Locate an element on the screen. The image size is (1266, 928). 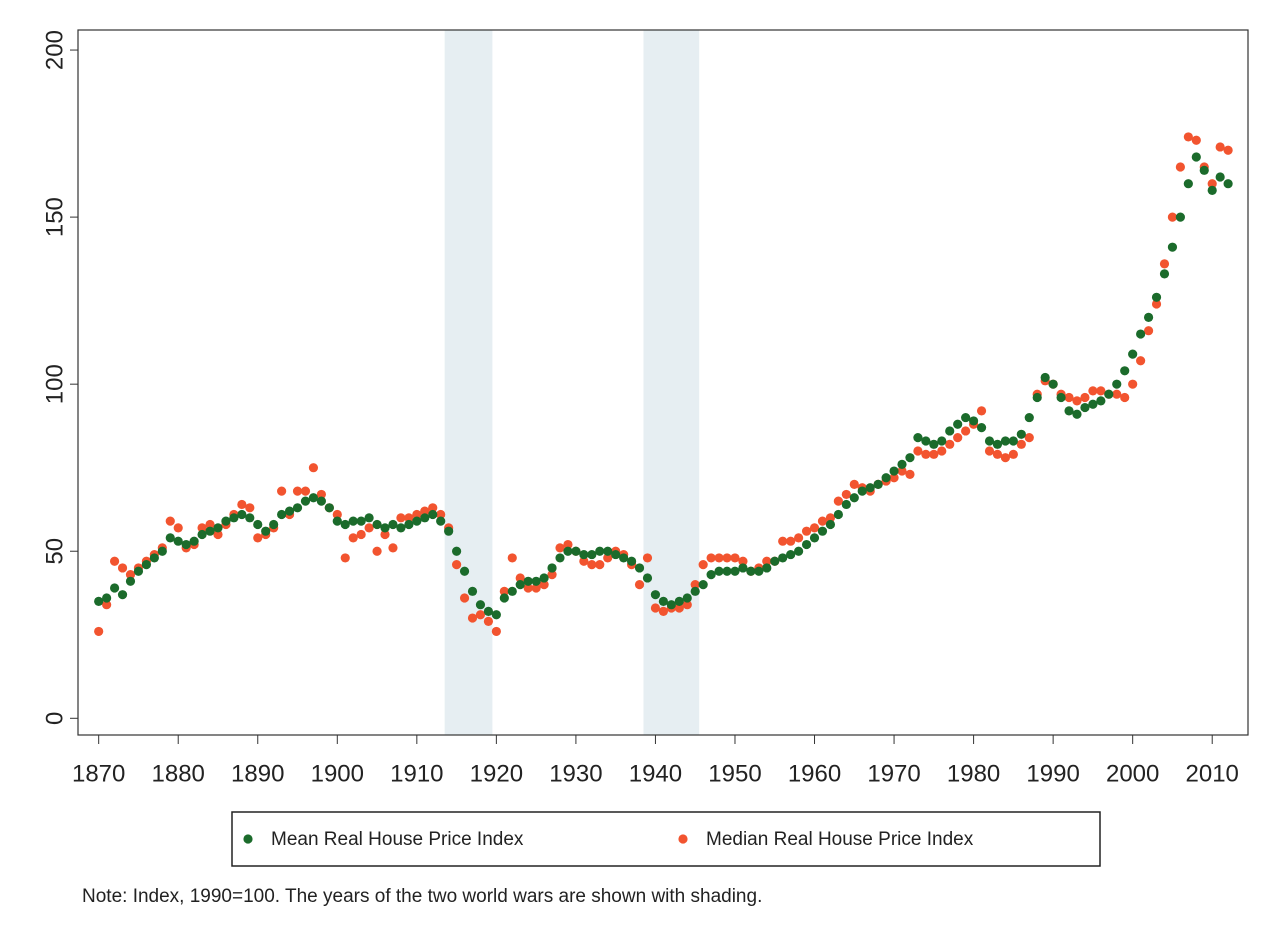
x-tick-label: 1880 is located at coordinates (178, 773).